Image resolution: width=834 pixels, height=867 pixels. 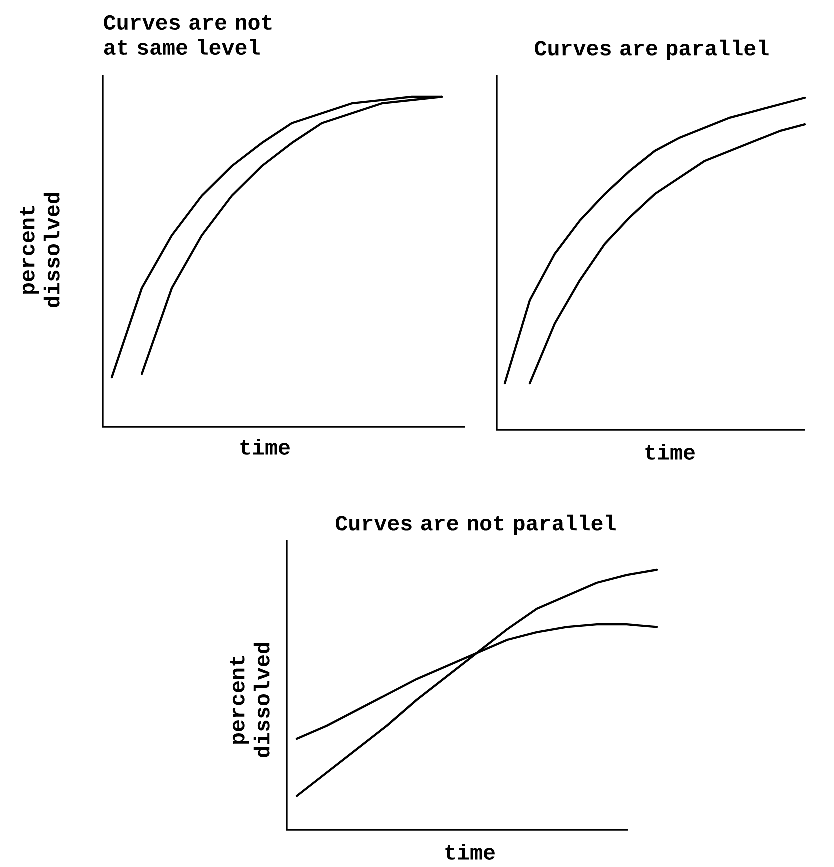 I want to click on chart-title: Curves are parallel, so click(x=652, y=50).